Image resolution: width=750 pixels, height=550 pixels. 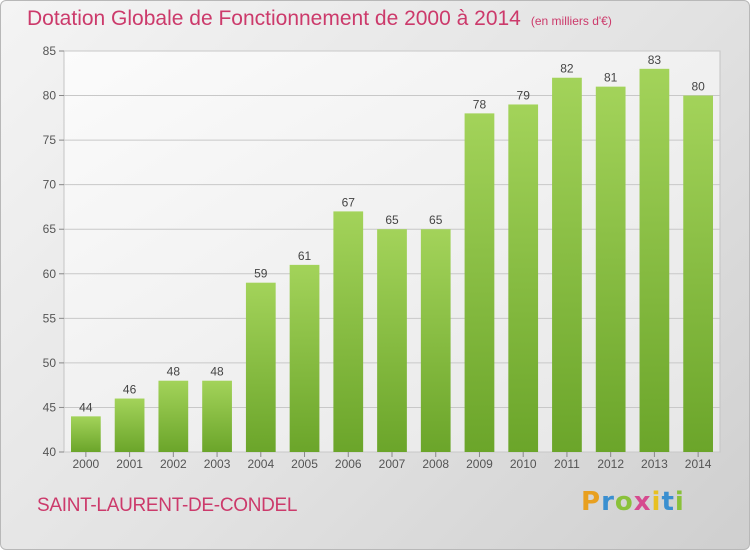 What do you see at coordinates (435, 464) in the screenshot?
I see `x-tick-label-2008: 2008` at bounding box center [435, 464].